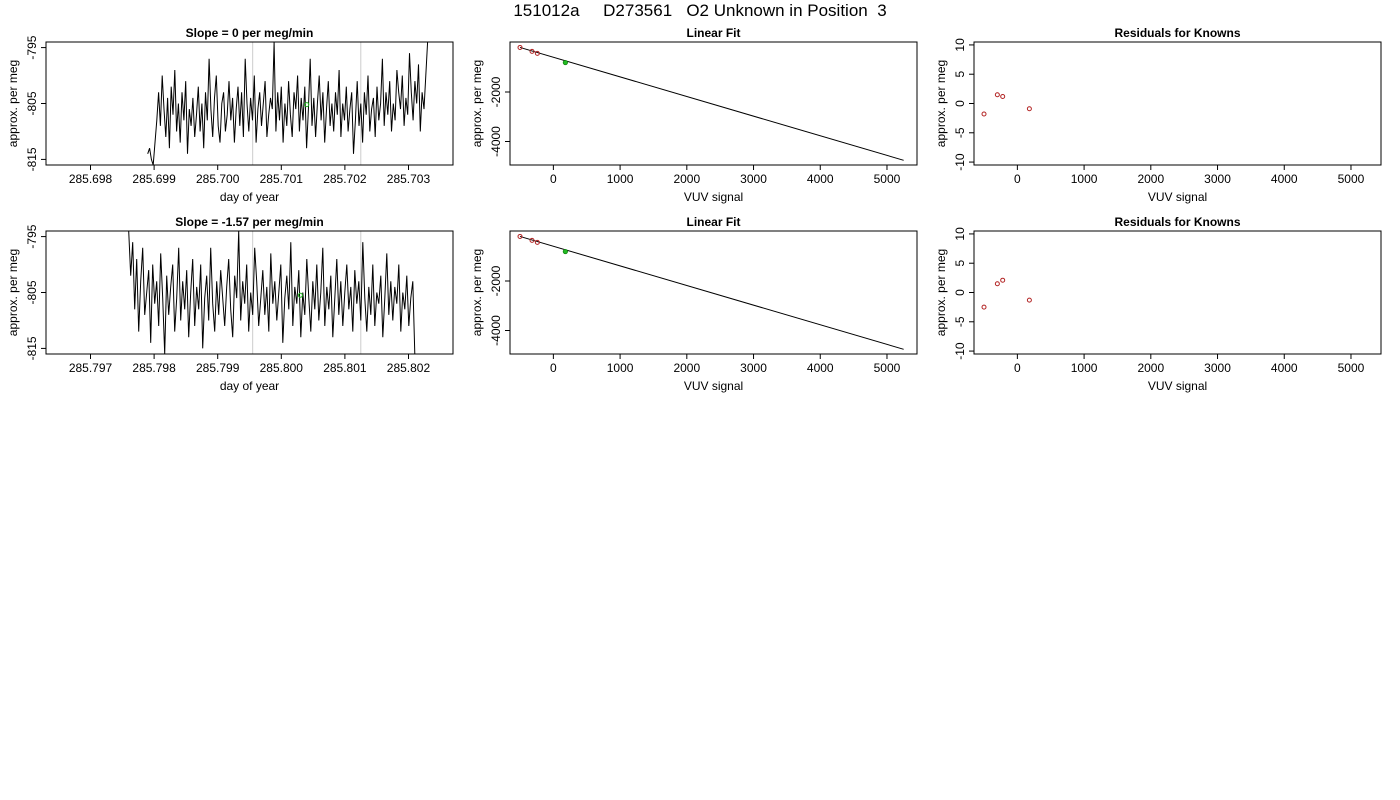  What do you see at coordinates (249, 222) in the screenshot?
I see `panel-title: Slope = -1.57 per meg/min` at bounding box center [249, 222].